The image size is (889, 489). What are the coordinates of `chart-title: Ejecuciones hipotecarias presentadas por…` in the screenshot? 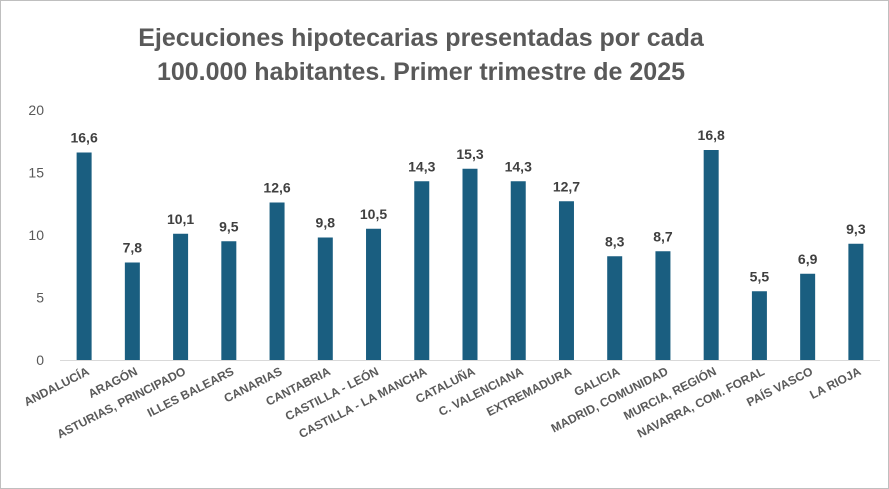 It's located at (421, 55).